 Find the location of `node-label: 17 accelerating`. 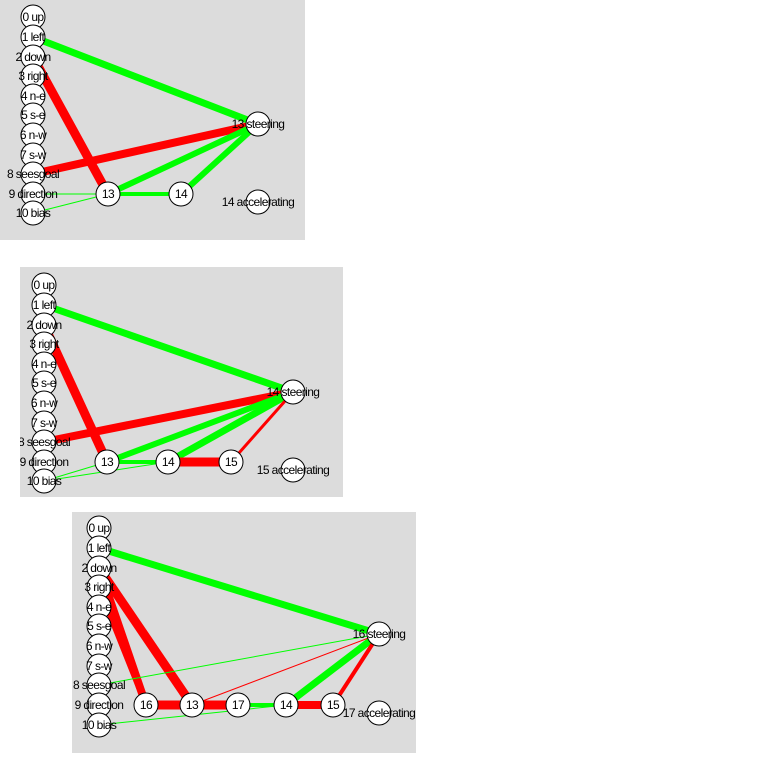

node-label: 17 accelerating is located at coordinates (379, 713).